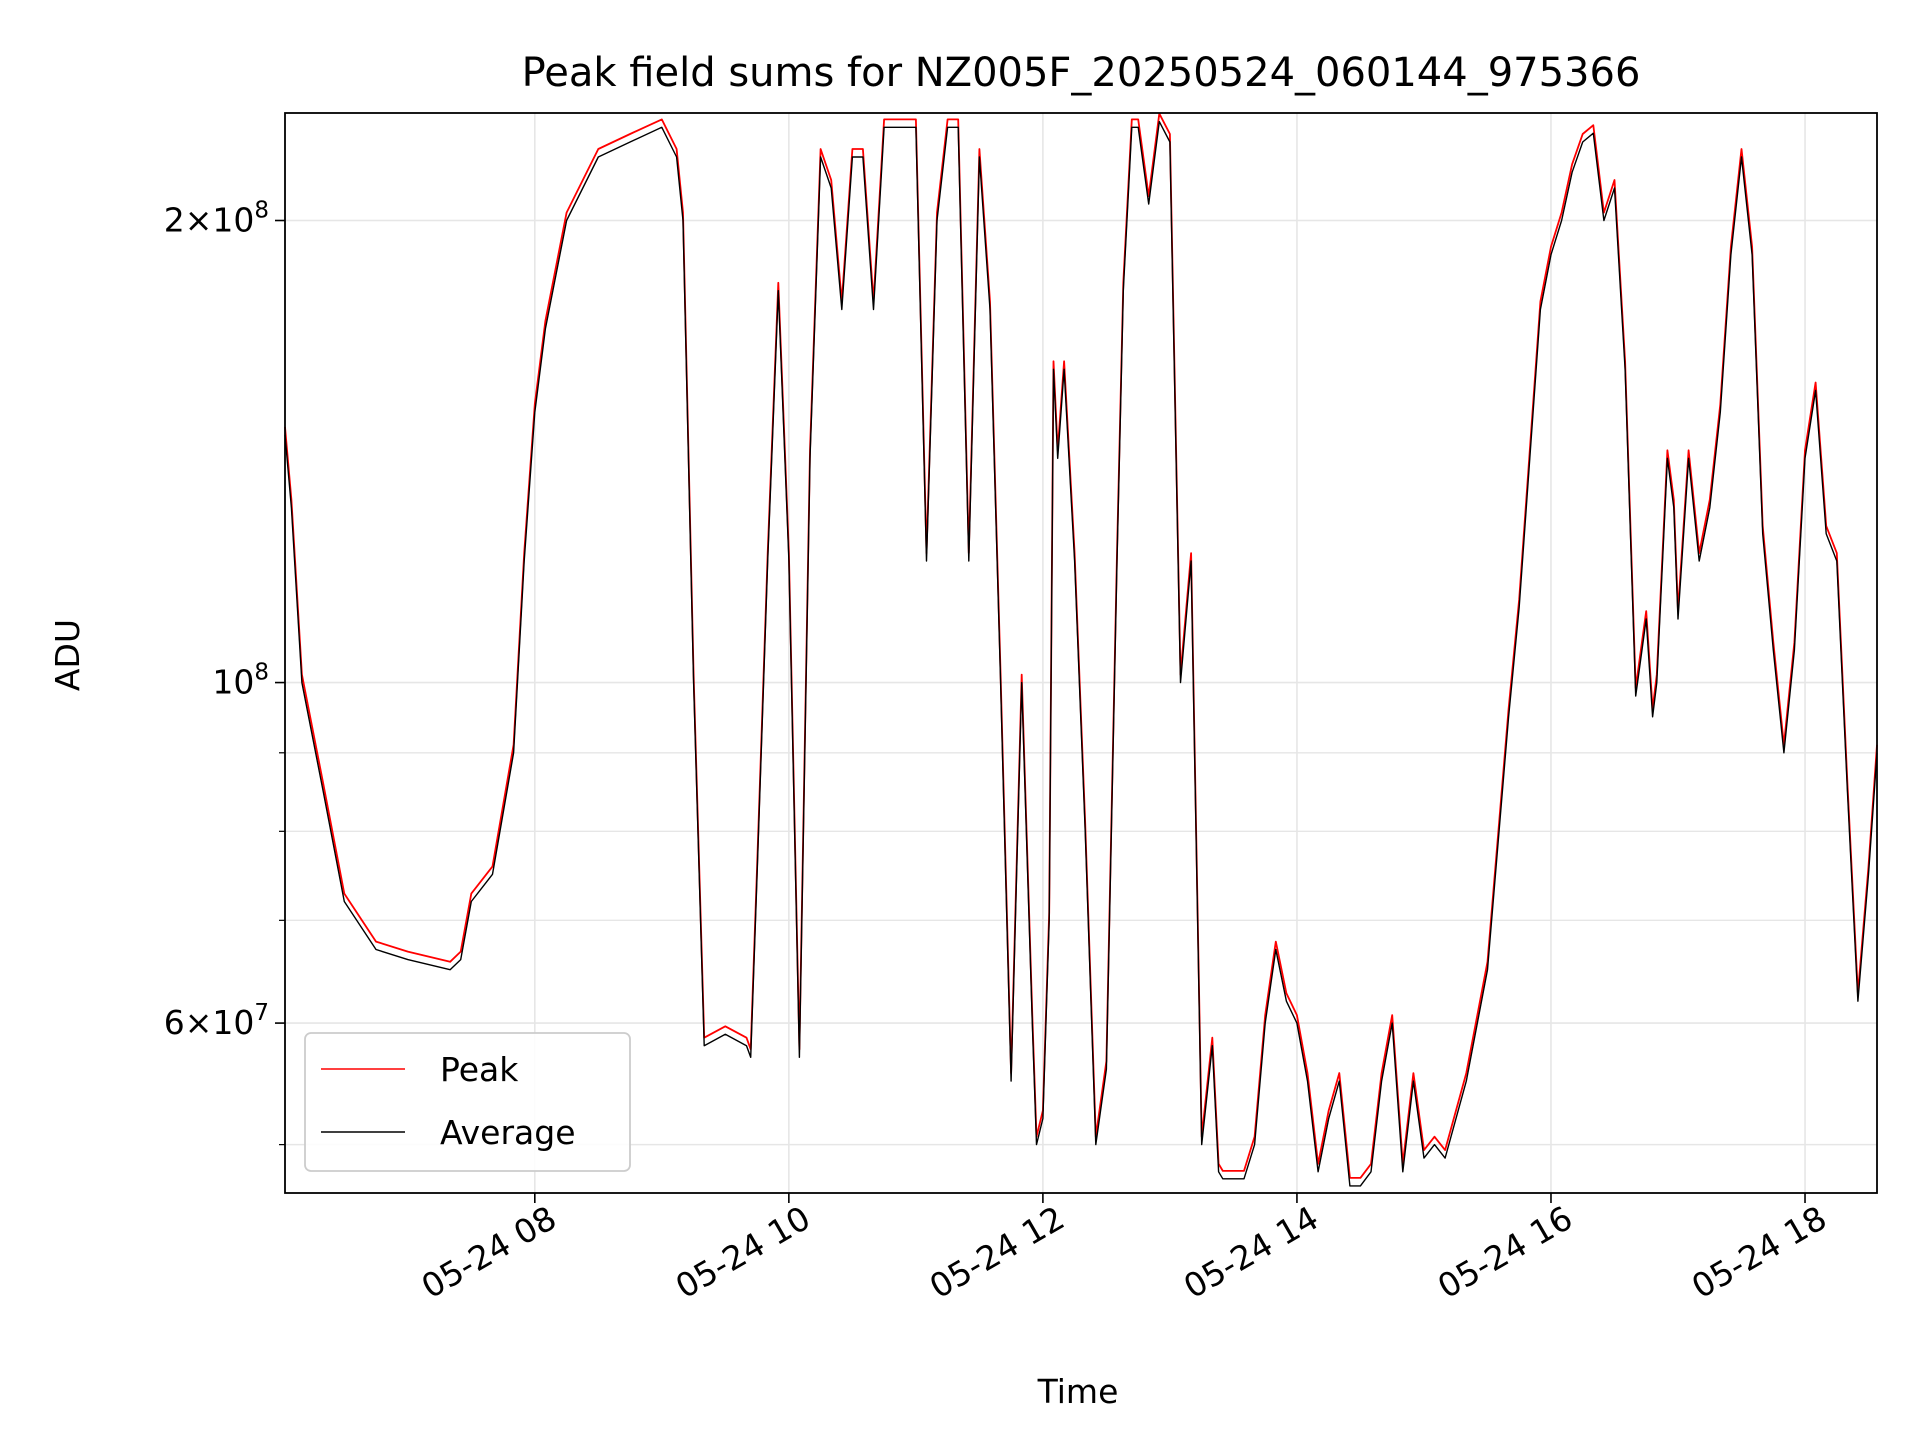 This screenshot has height=1440, width=1920. Describe the element at coordinates (240, 681) in the screenshot. I see `y-tick-label: 108` at that location.